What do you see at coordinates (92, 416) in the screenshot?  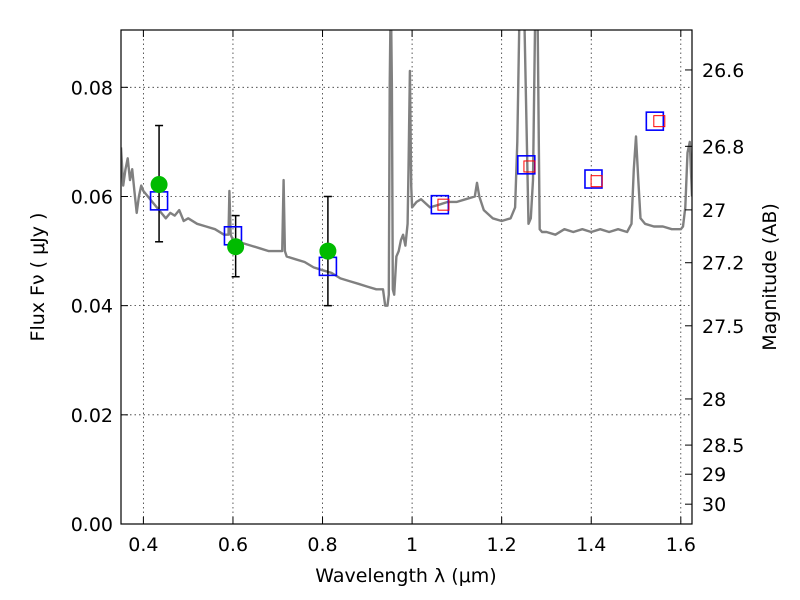 I see `y-tick-label: 0.02` at bounding box center [92, 416].